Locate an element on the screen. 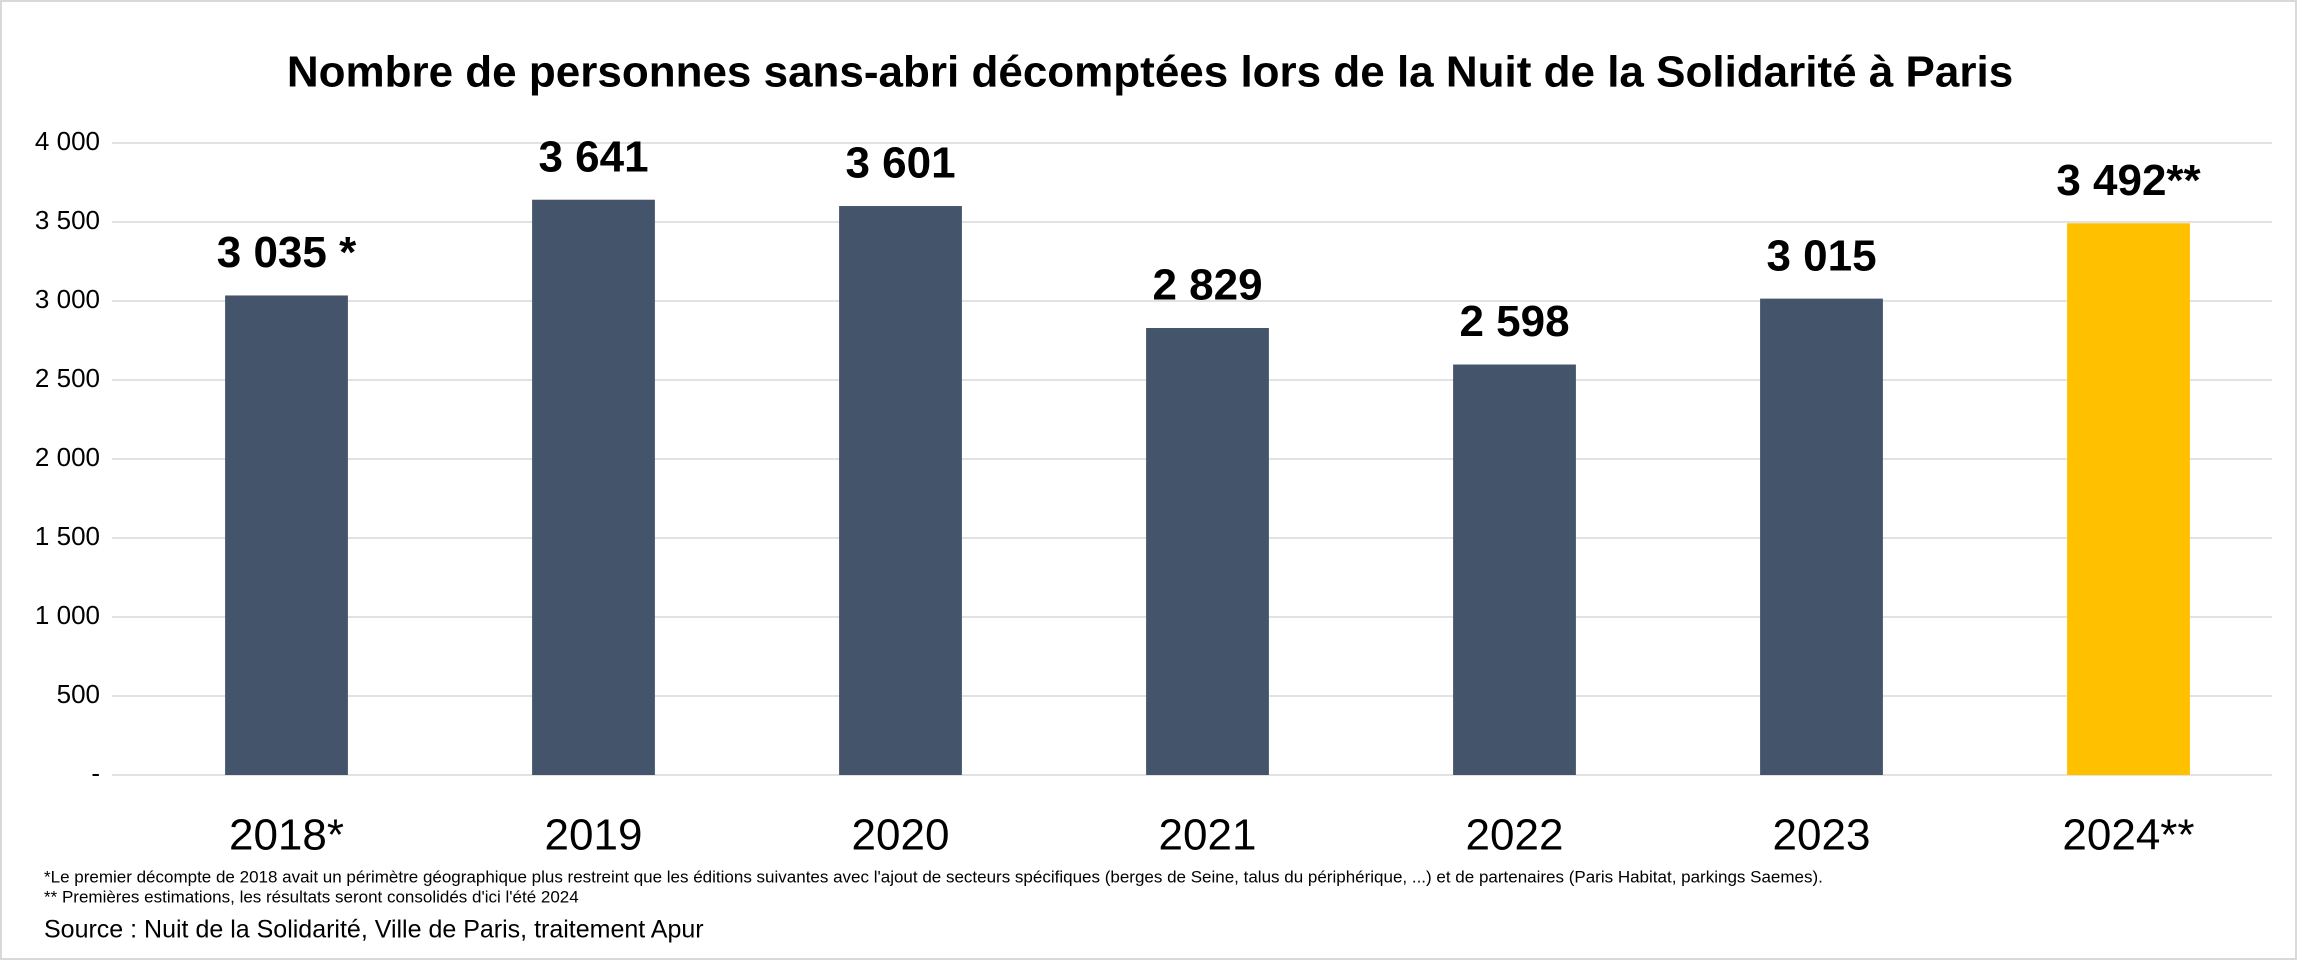  y-tick-label: - is located at coordinates (95, 773).